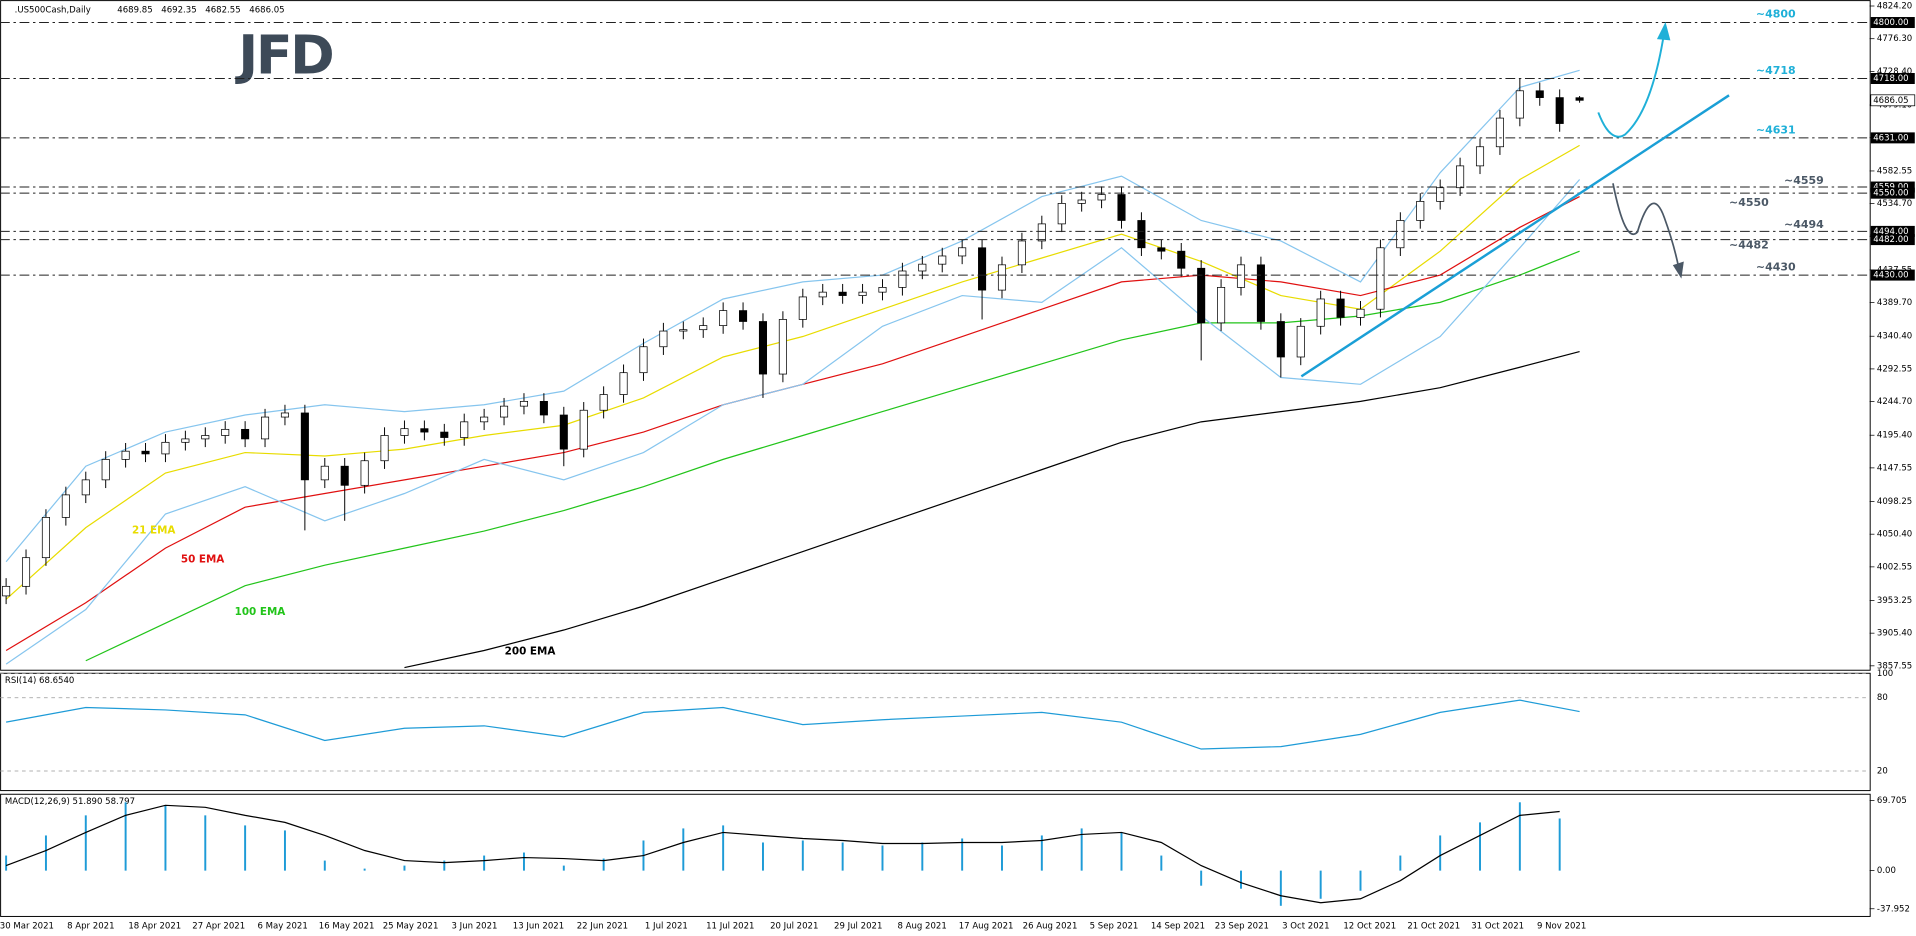  What do you see at coordinates (782, 854) in the screenshot?
I see `series-line` at bounding box center [782, 854].